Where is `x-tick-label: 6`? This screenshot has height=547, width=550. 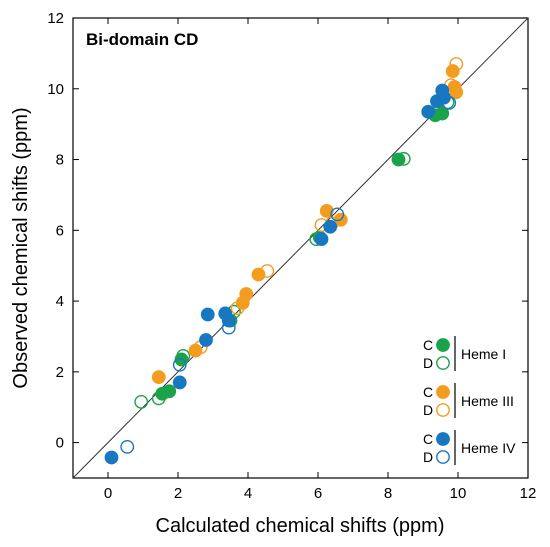 x-tick-label: 6 is located at coordinates (318, 493).